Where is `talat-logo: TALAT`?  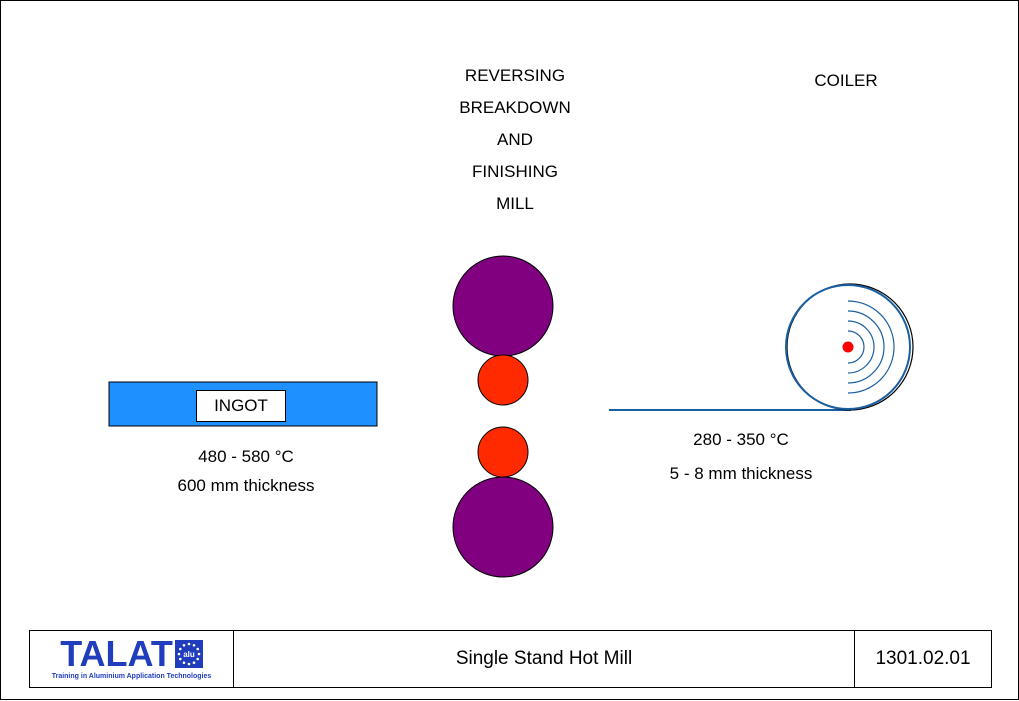 talat-logo: TALAT is located at coordinates (132, 659).